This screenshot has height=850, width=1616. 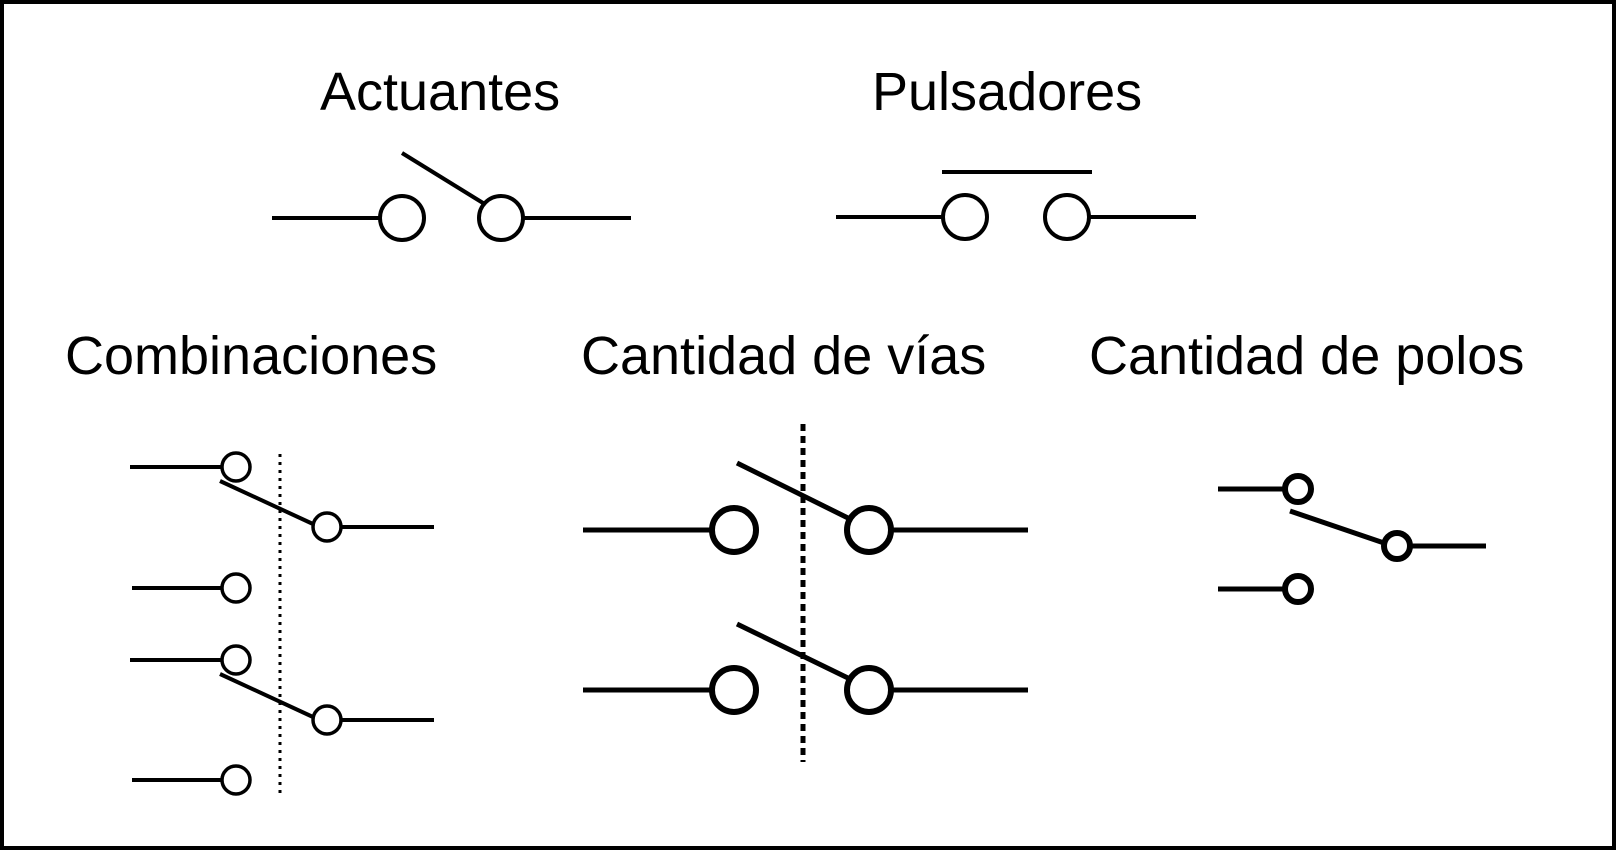 What do you see at coordinates (784, 356) in the screenshot?
I see `title-cantidad-de-vias: Cantidad de vías` at bounding box center [784, 356].